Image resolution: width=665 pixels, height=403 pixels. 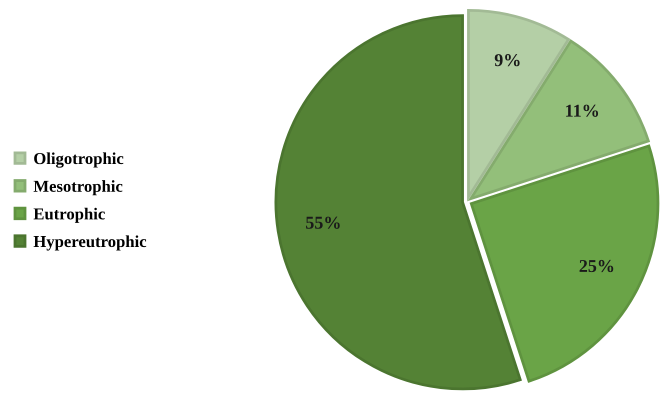 What do you see at coordinates (90, 243) in the screenshot?
I see `legend-label: Hypereutrophic` at bounding box center [90, 243].